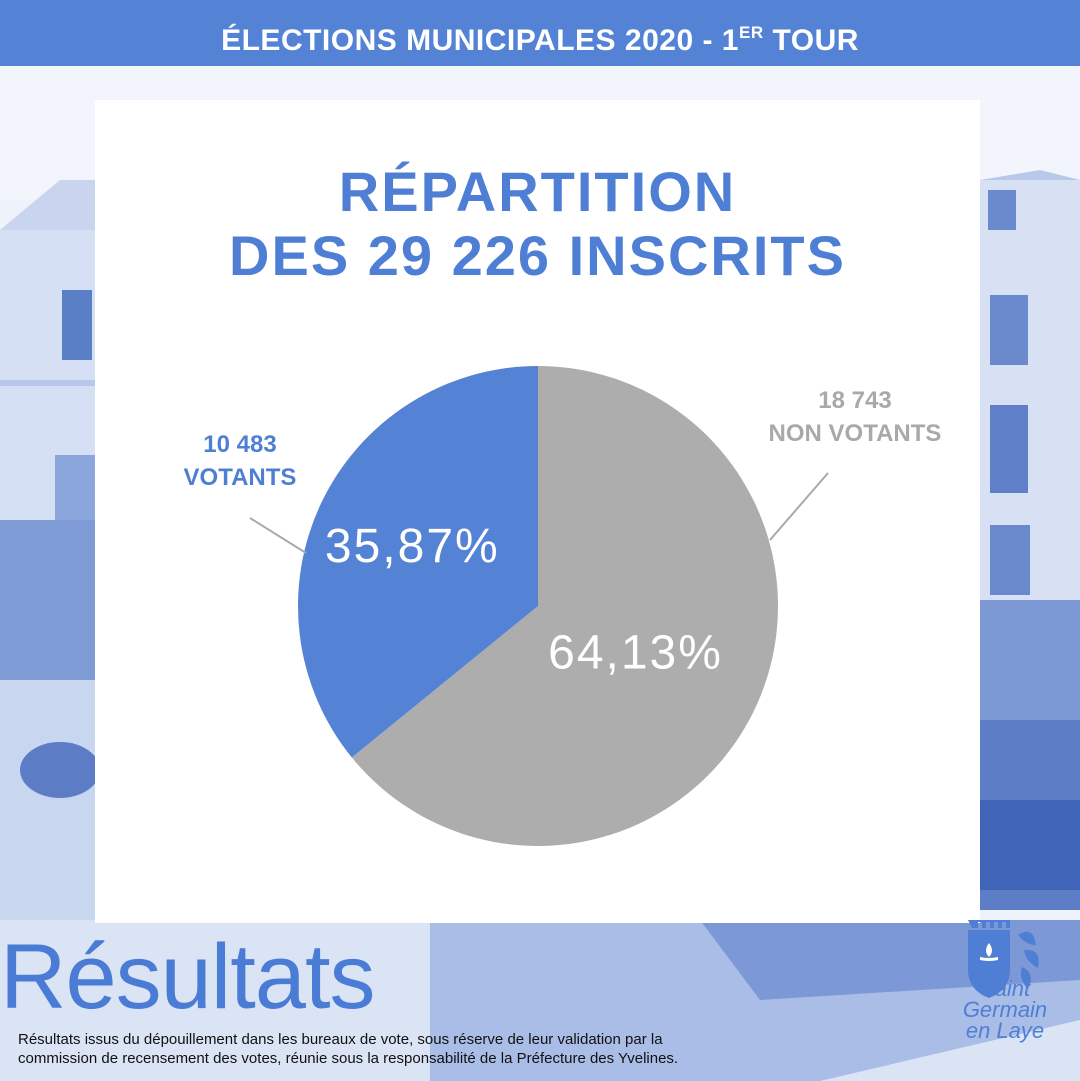  Describe the element at coordinates (1005, 988) in the screenshot. I see `logo-text-saint: Saint` at that location.